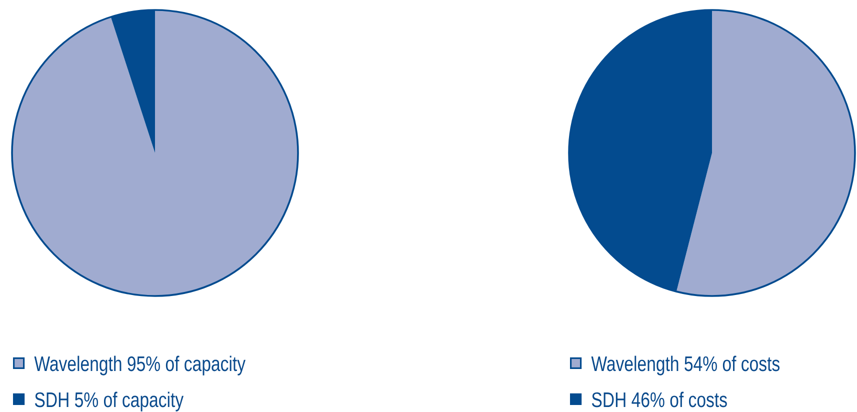 The height and width of the screenshot is (412, 857). I want to click on legend-label: Wavelength 54% of costs, so click(685, 366).